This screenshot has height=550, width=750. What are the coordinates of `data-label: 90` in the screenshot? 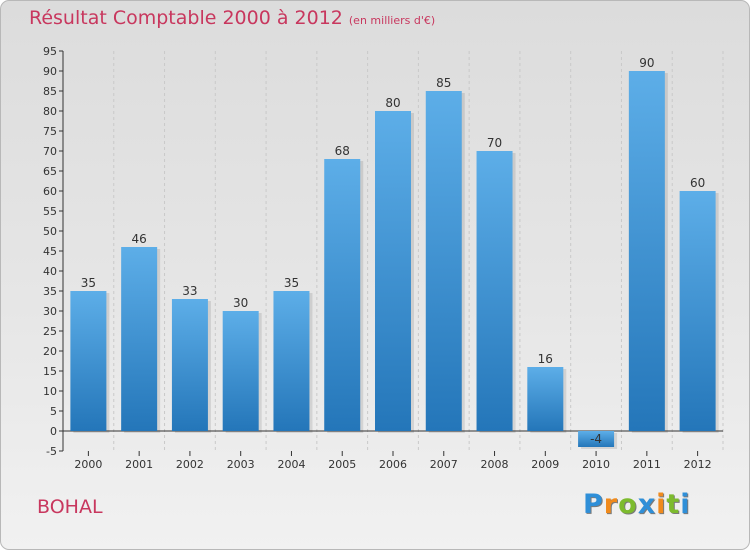 It's located at (646, 63).